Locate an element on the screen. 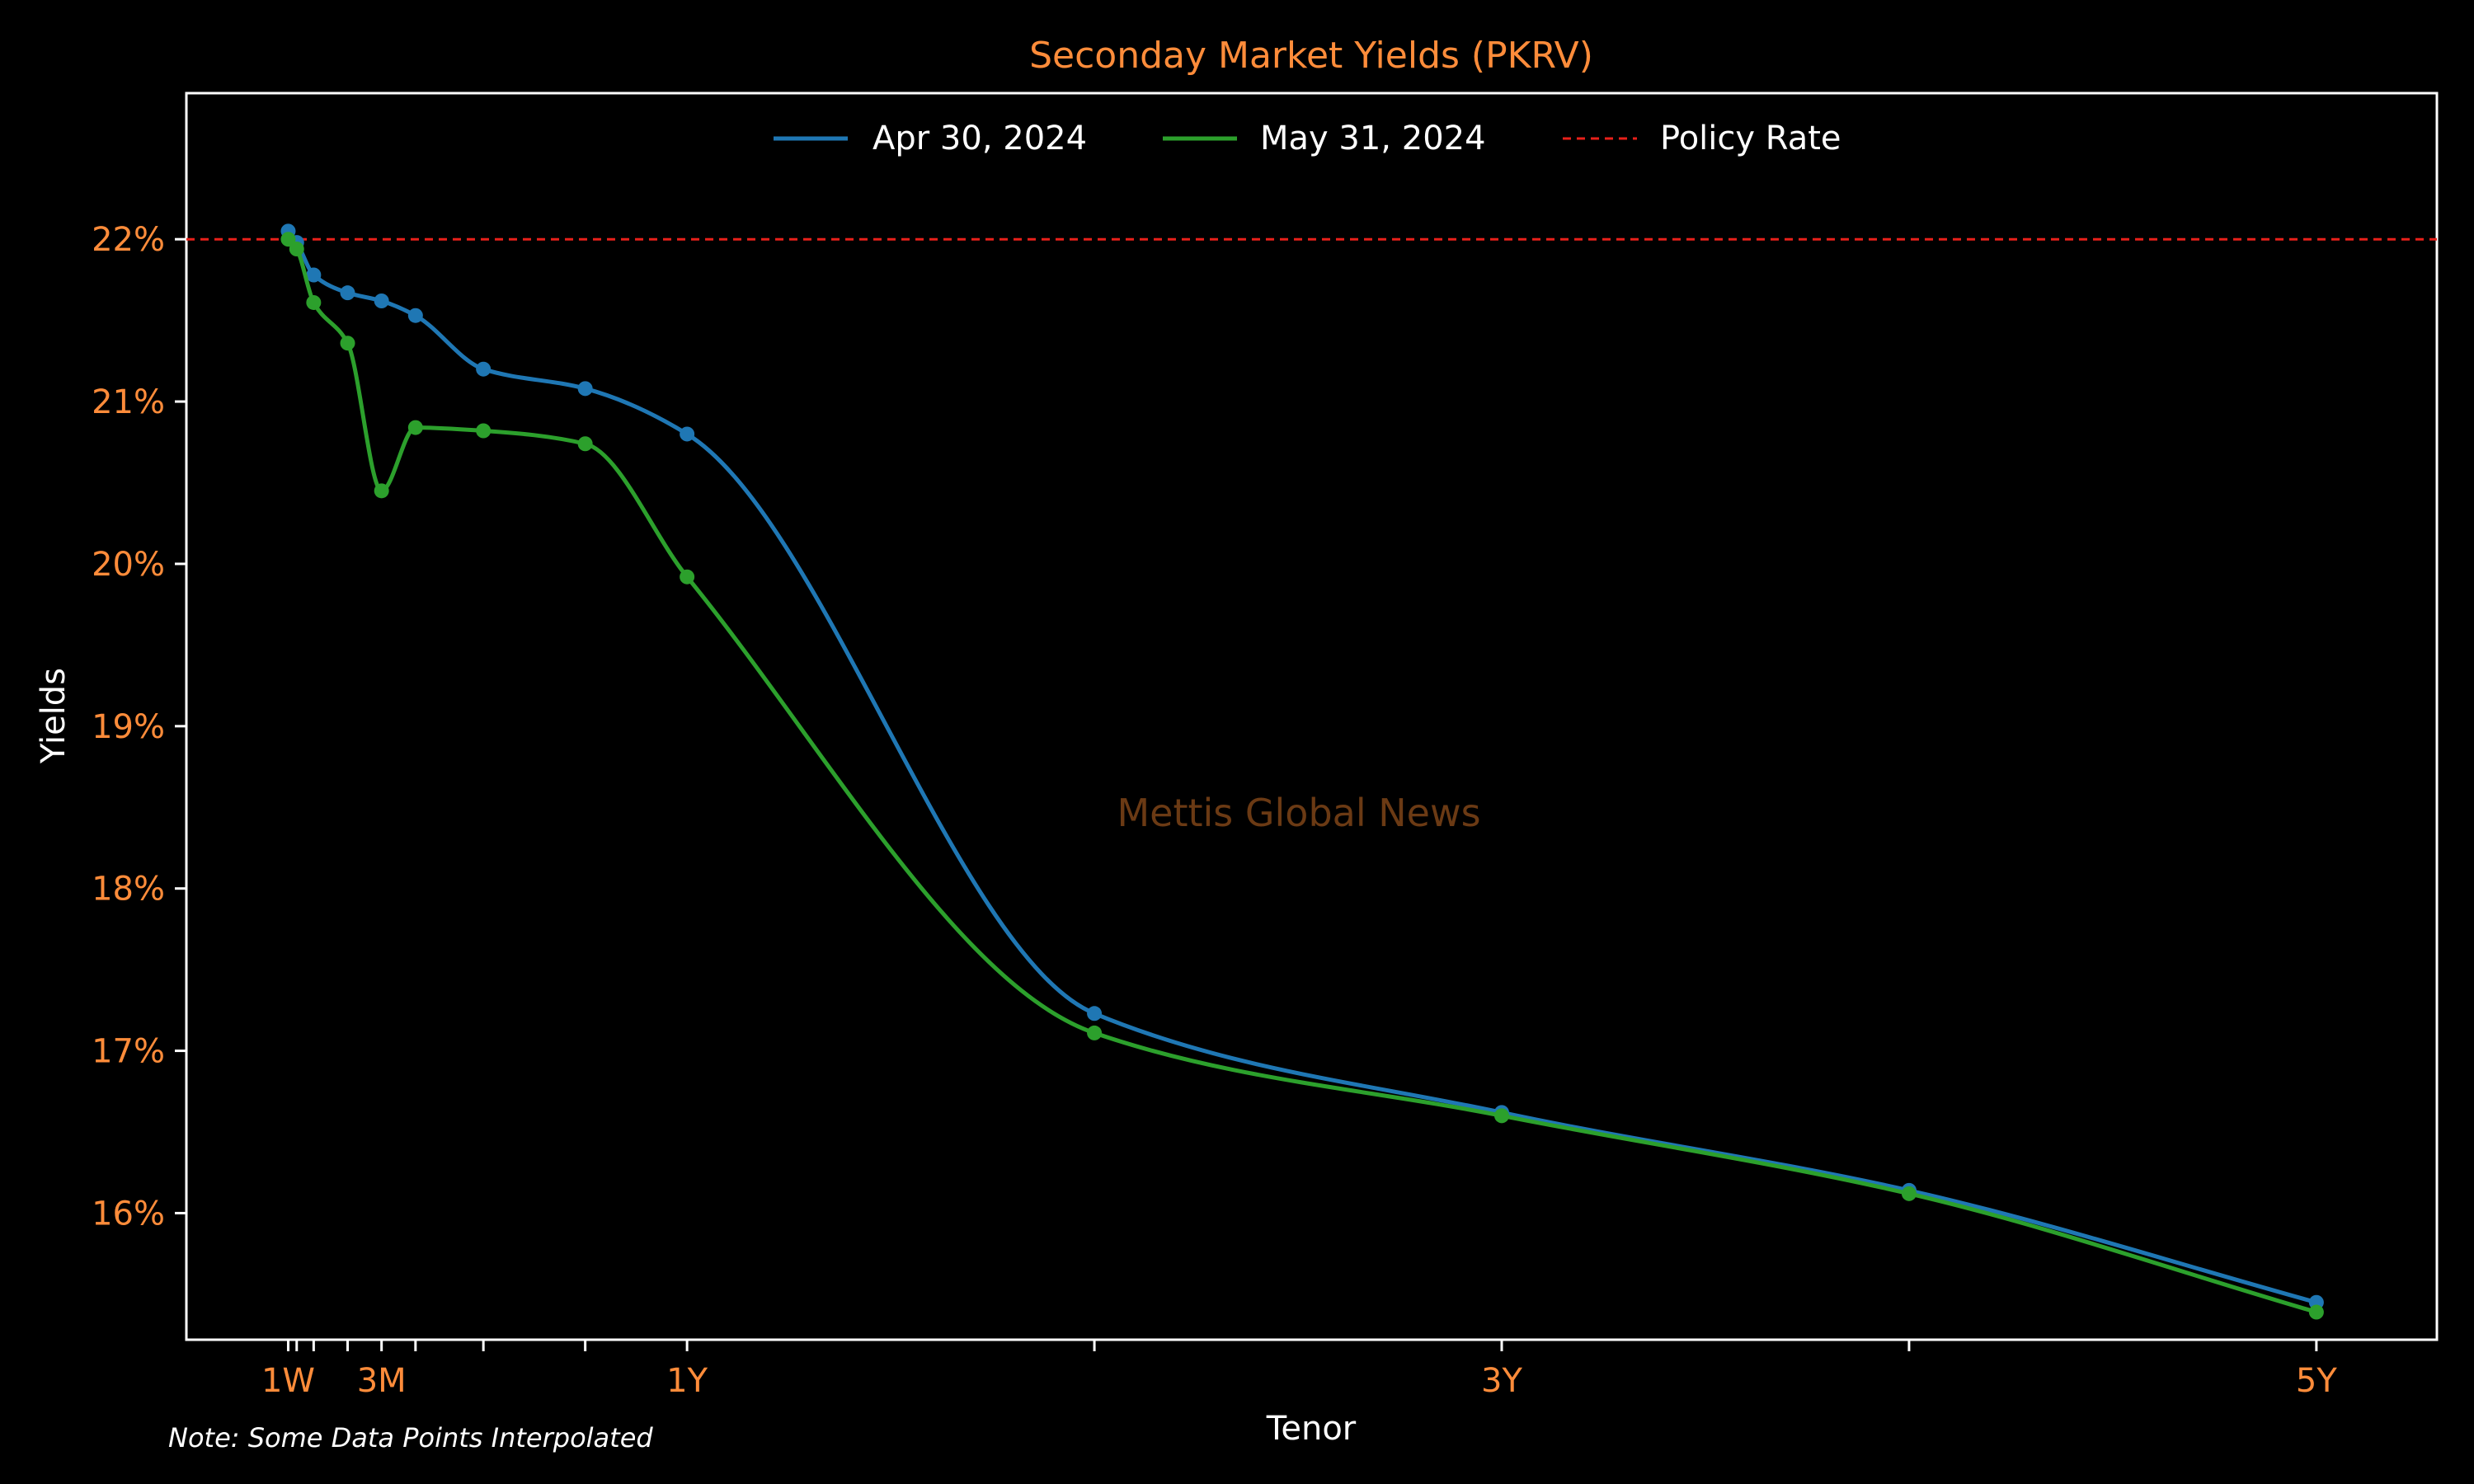  x-tick-label: 3M is located at coordinates (382, 1381).